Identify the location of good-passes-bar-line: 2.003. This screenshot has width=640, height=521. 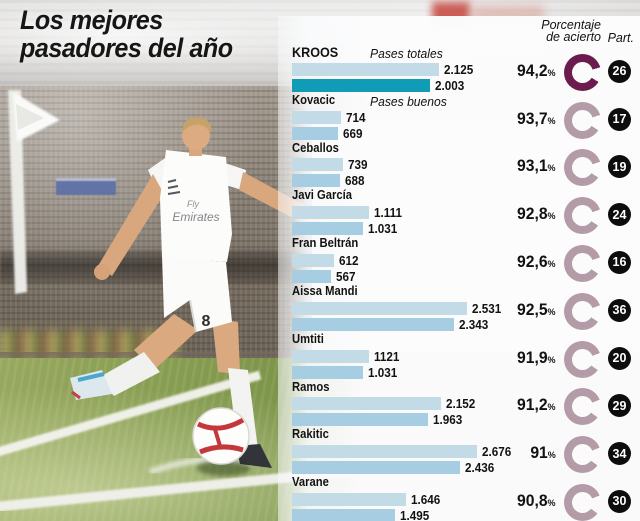
(384, 85).